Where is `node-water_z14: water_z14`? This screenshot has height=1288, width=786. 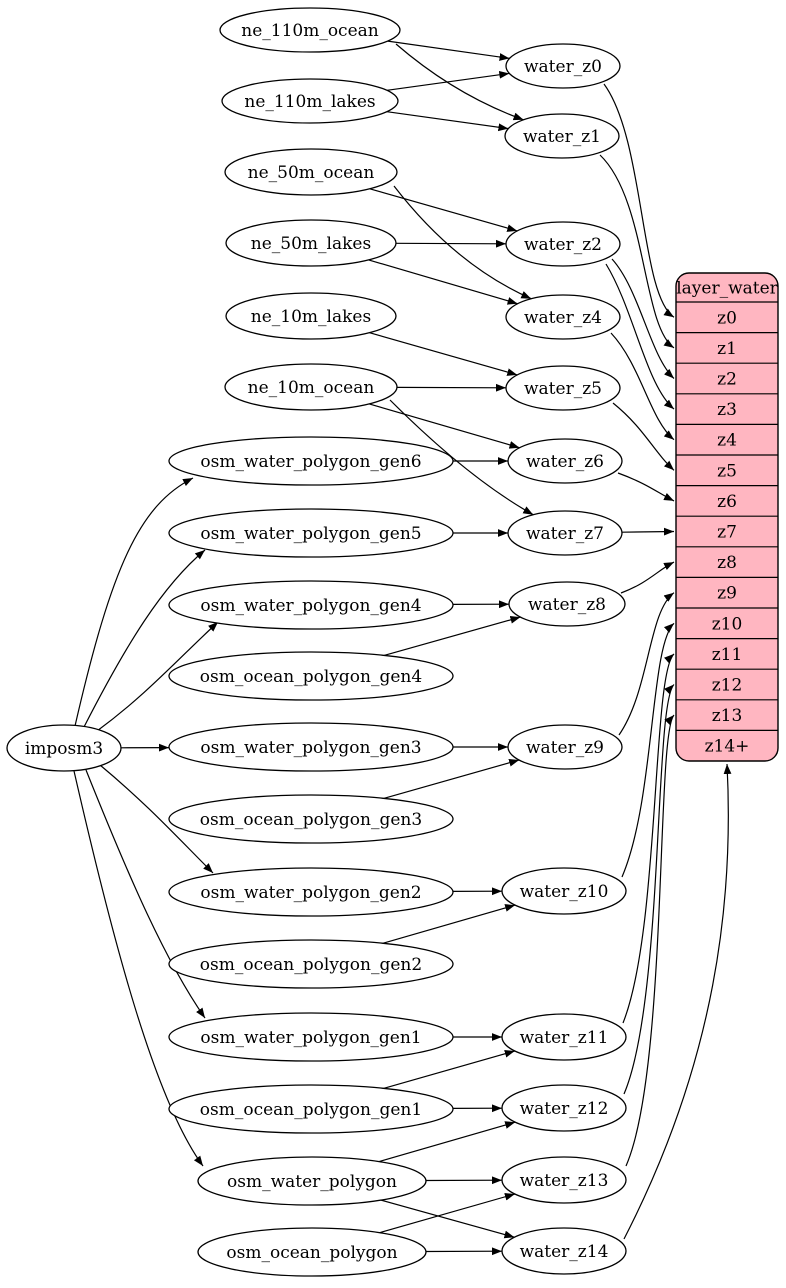 node-water_z14: water_z14 is located at coordinates (564, 1251).